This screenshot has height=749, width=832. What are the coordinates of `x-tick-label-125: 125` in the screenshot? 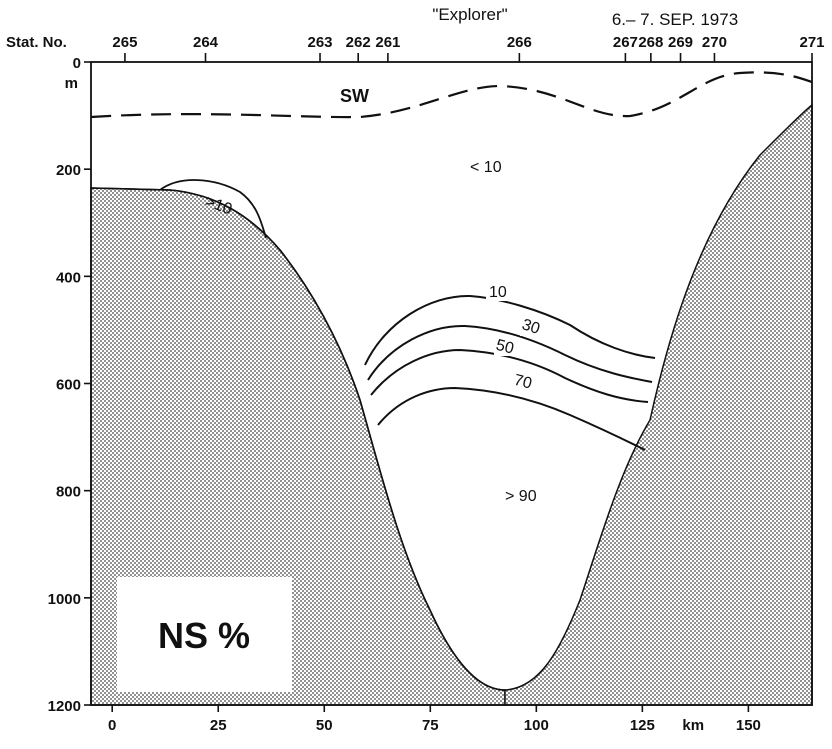 It's located at (642, 725).